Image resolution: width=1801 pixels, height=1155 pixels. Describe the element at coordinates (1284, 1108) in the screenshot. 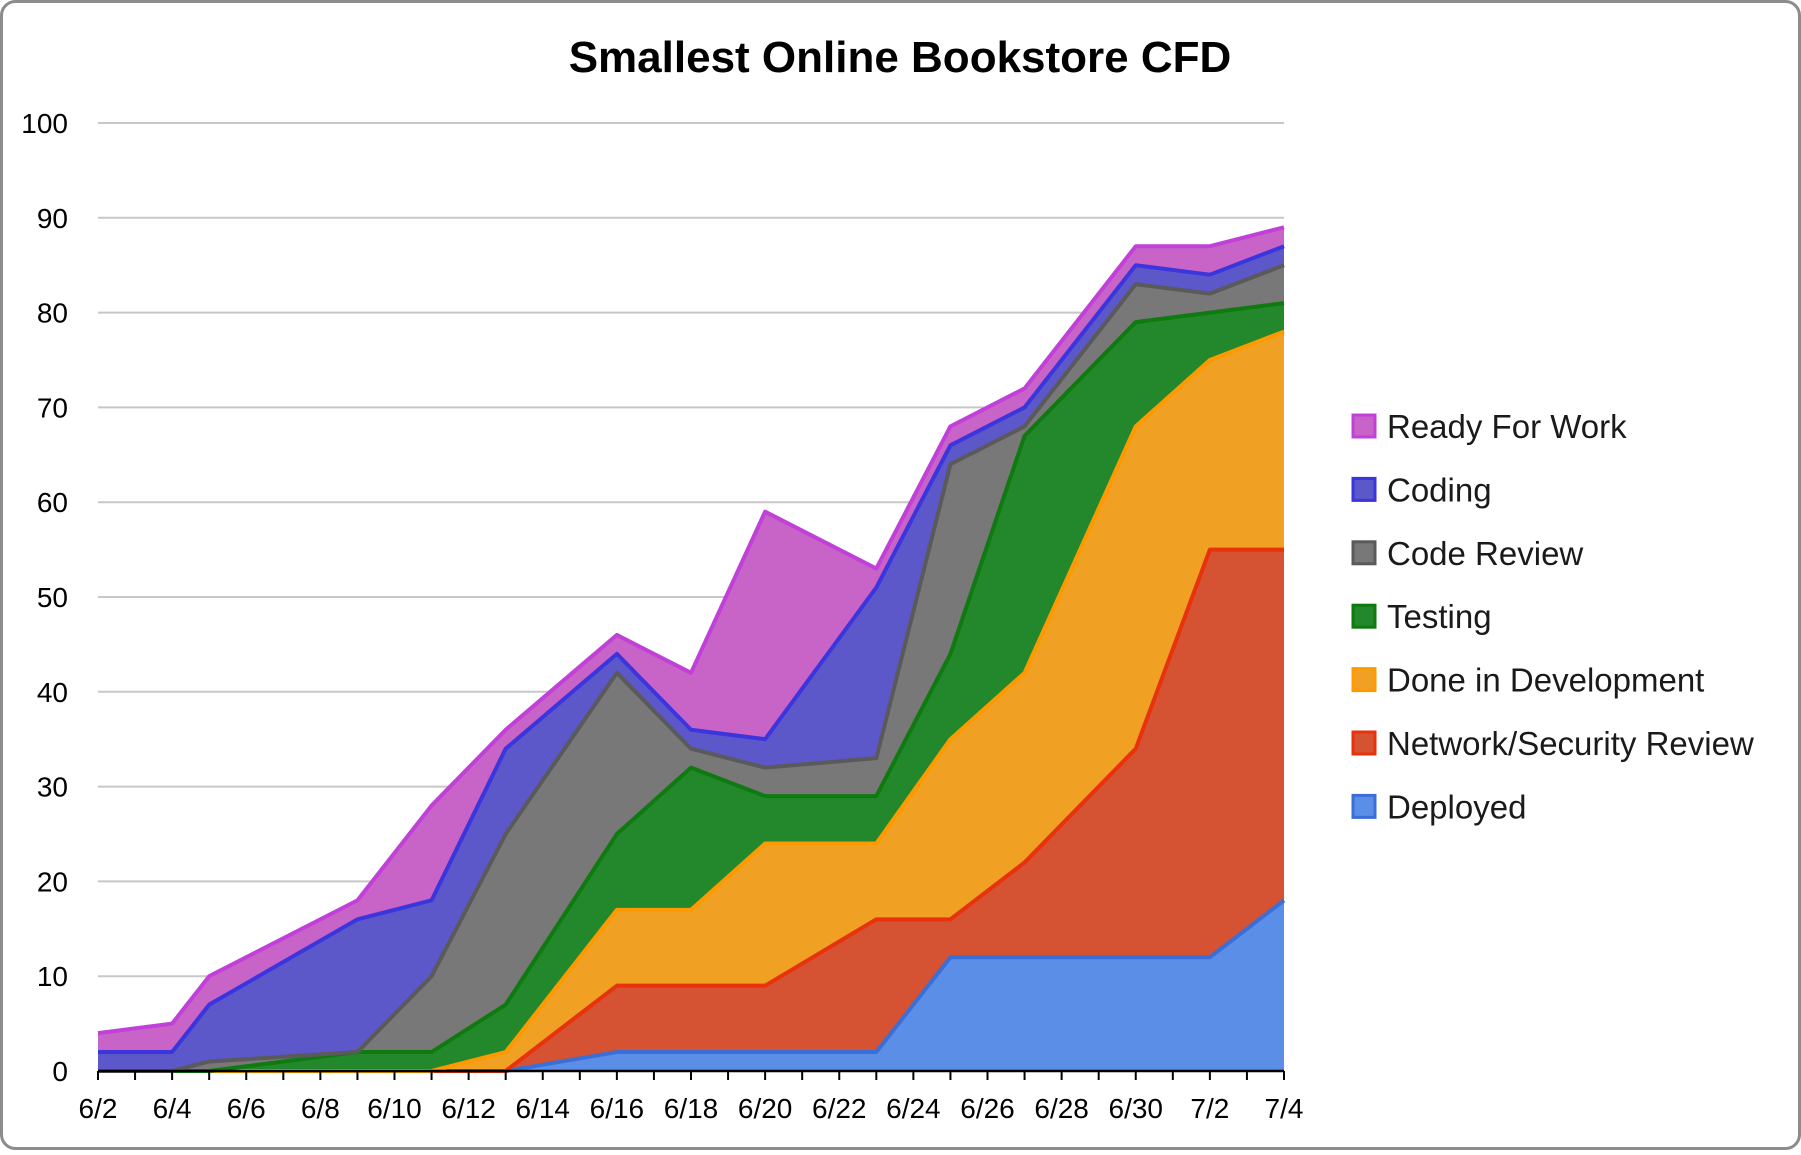

I see `x-tick-label: 7/4` at that location.